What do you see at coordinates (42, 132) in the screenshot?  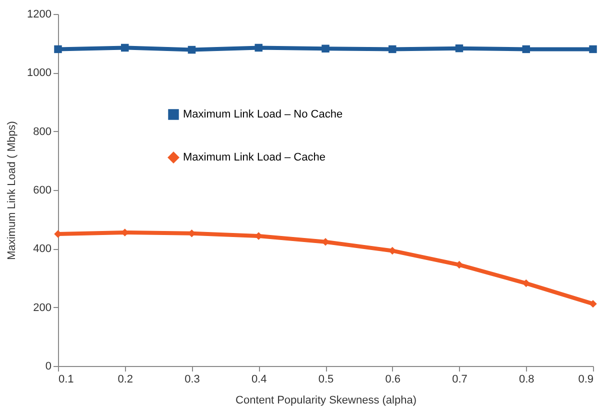 I see `y-tick-label: 800` at bounding box center [42, 132].